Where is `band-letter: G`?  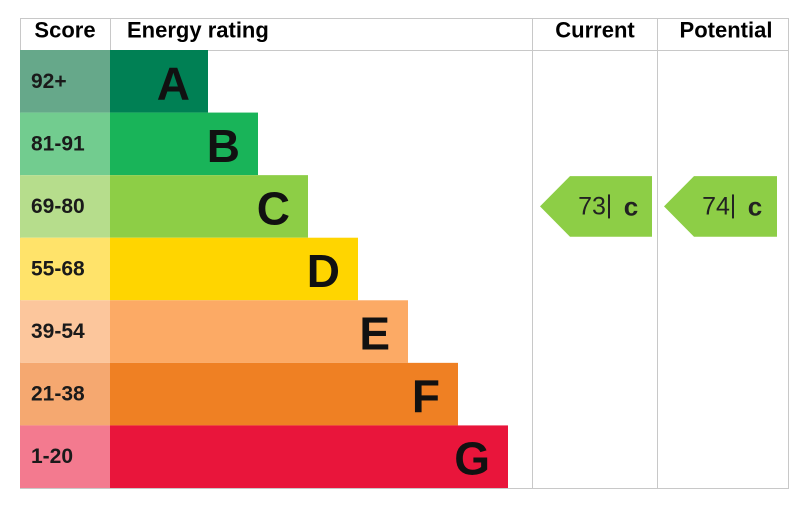
band-letter: G is located at coordinates (472, 459).